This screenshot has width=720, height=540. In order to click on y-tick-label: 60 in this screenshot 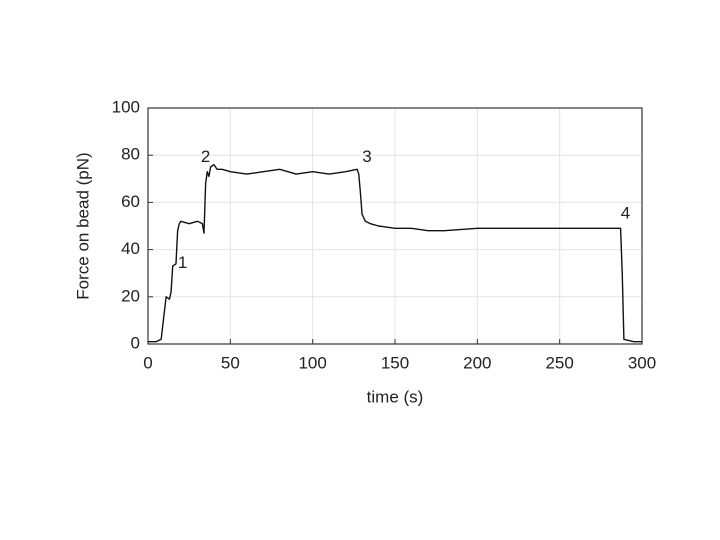, I will do `click(130, 201)`.